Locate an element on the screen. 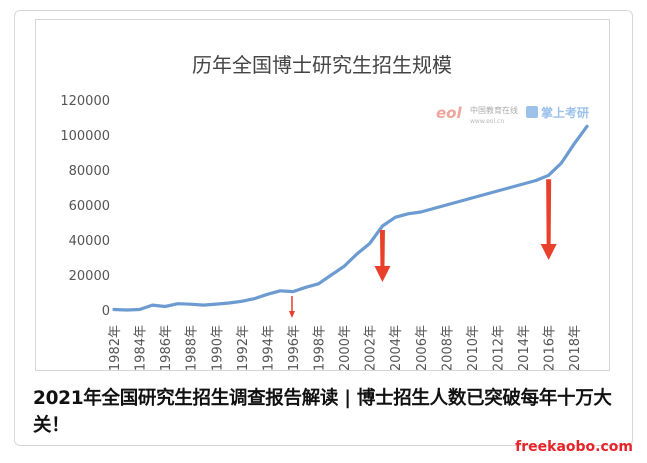 Image resolution: width=647 pixels, height=463 pixels. x-tick-label: 2014年 is located at coordinates (524, 347).